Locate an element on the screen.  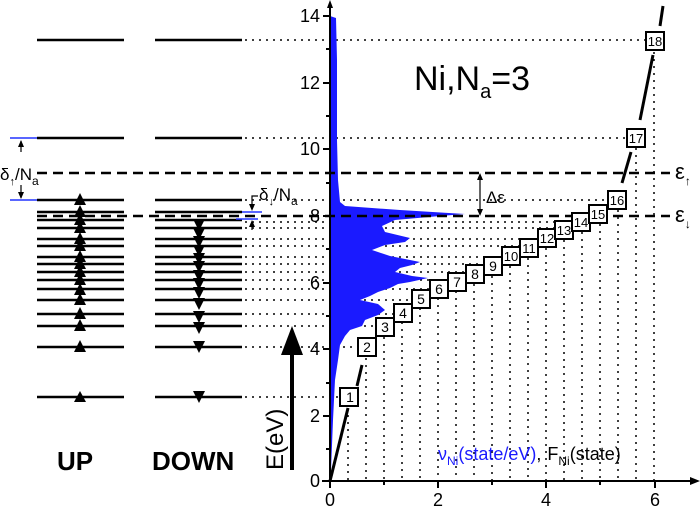
eps-down-label: ε↓ is located at coordinates (683, 216).